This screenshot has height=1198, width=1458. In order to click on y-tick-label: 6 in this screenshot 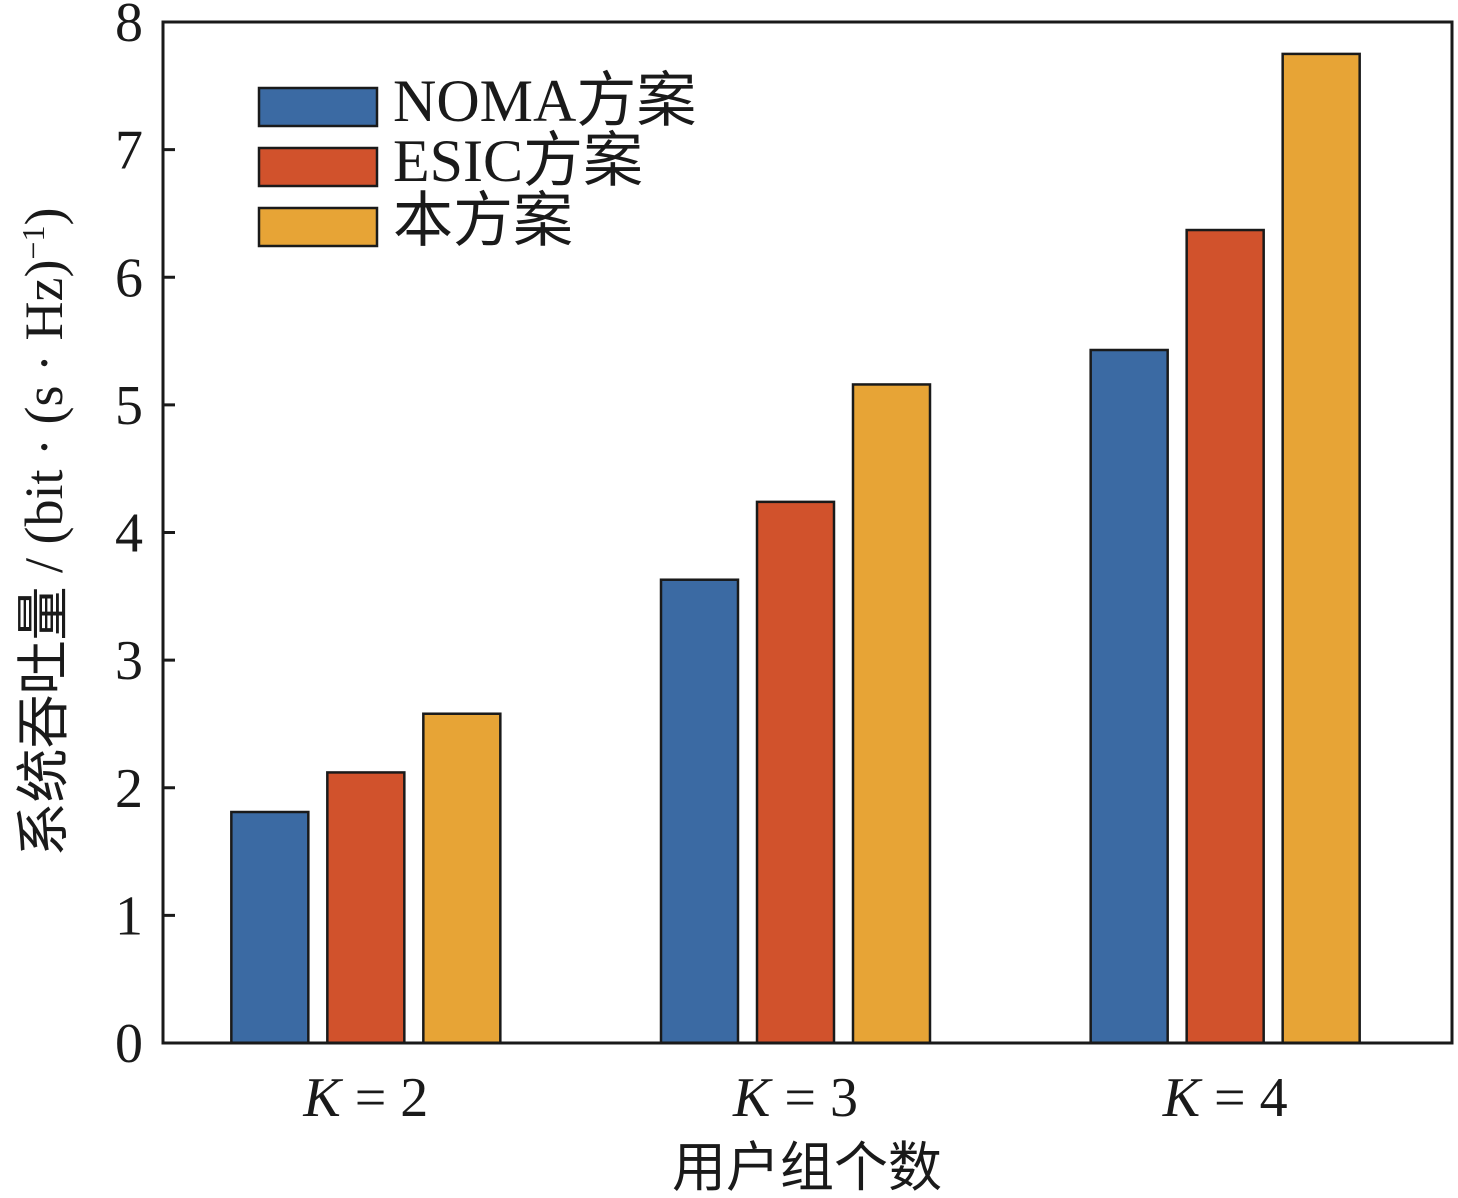, I will do `click(129, 278)`.